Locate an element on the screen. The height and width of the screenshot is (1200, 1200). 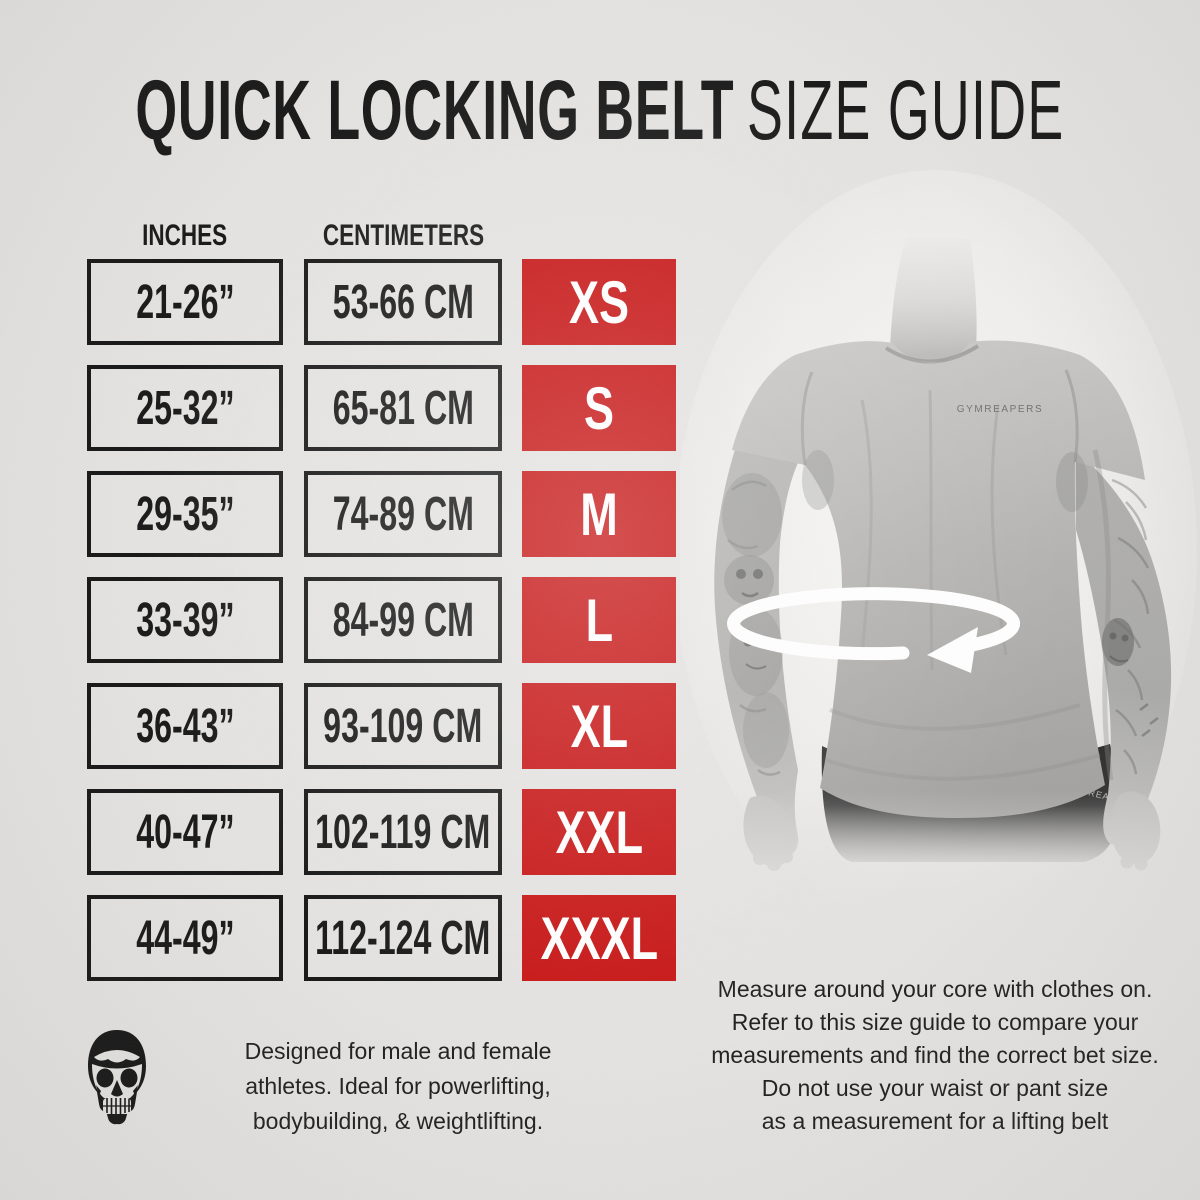
centimeters-cell: 65-81 CM is located at coordinates (403, 408).